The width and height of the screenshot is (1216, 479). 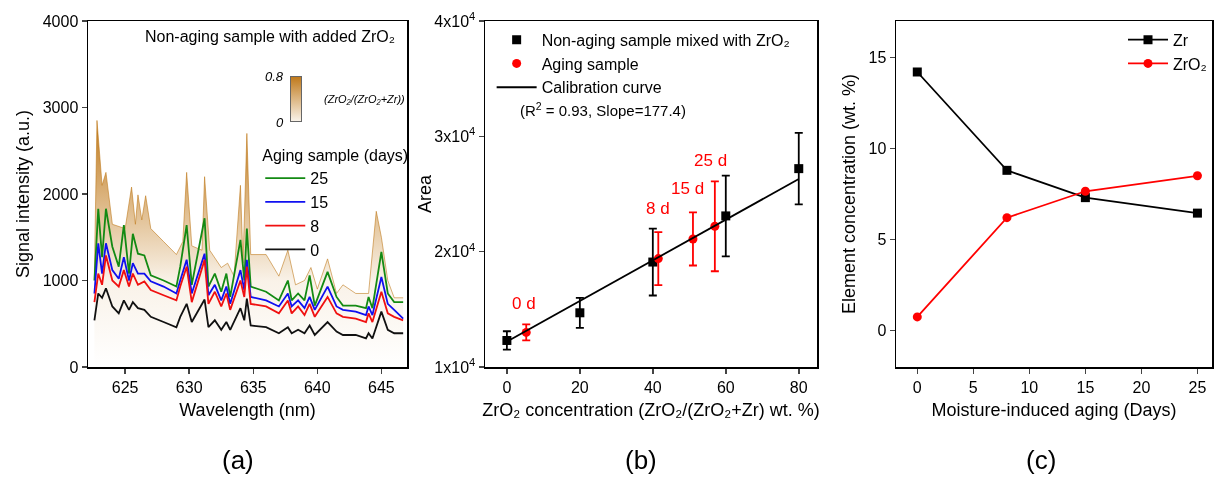 I want to click on x-tick-label: 40, so click(x=652, y=387).